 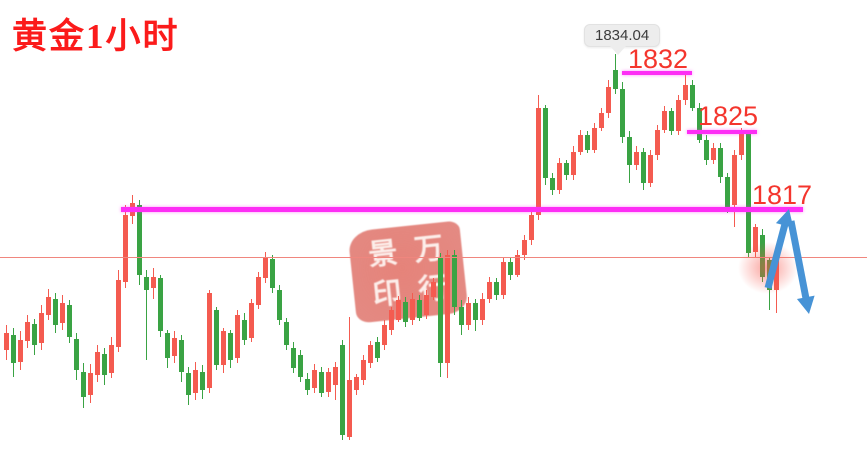 What do you see at coordinates (782, 195) in the screenshot?
I see `level-label-1817: 1817` at bounding box center [782, 195].